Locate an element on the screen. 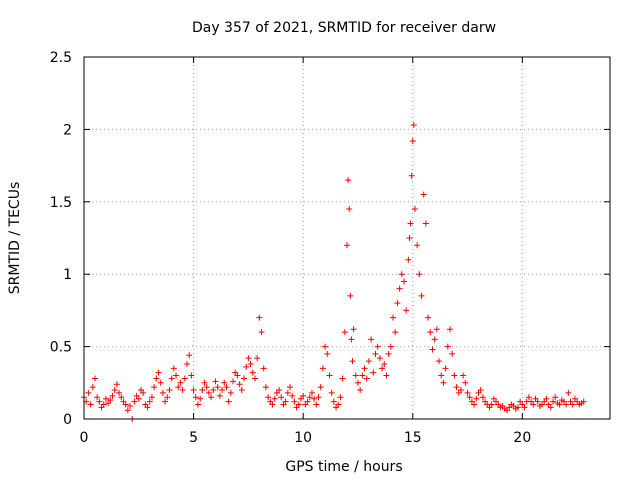 The image size is (640, 480). y-tick-label: 1.5 is located at coordinates (61, 203).